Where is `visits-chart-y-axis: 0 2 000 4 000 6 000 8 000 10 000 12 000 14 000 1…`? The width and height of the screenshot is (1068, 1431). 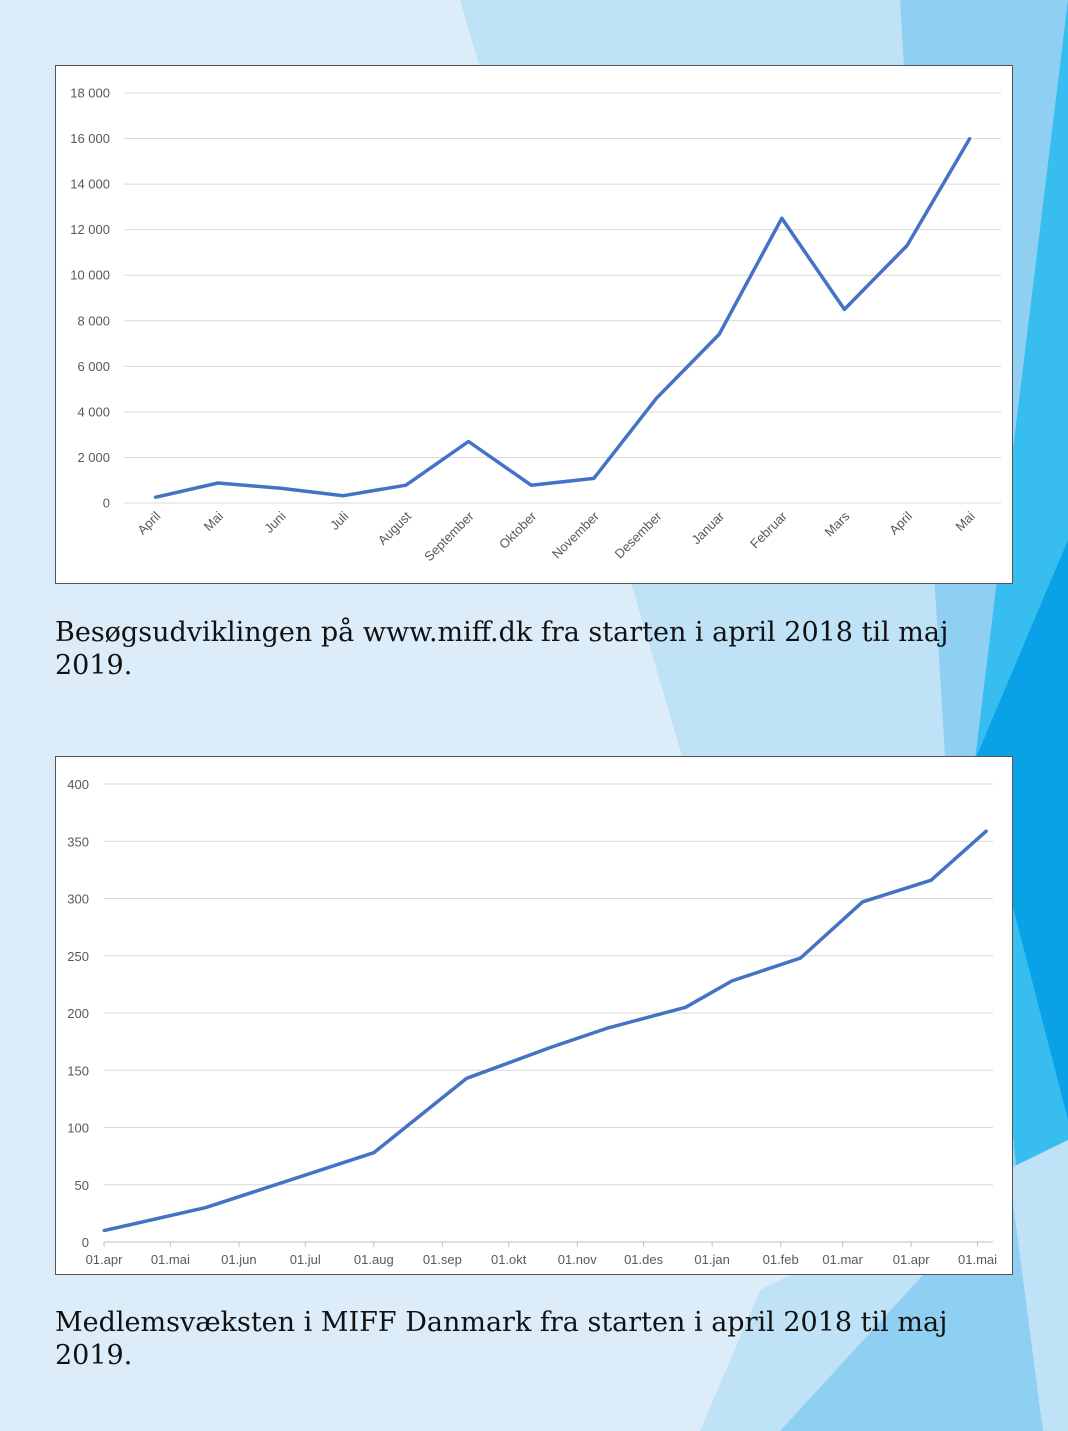
visits-chart-y-axis: 0 2 000 4 000 6 000 8 000 10 000 12 000 14 000 1… is located at coordinates (90, 298).